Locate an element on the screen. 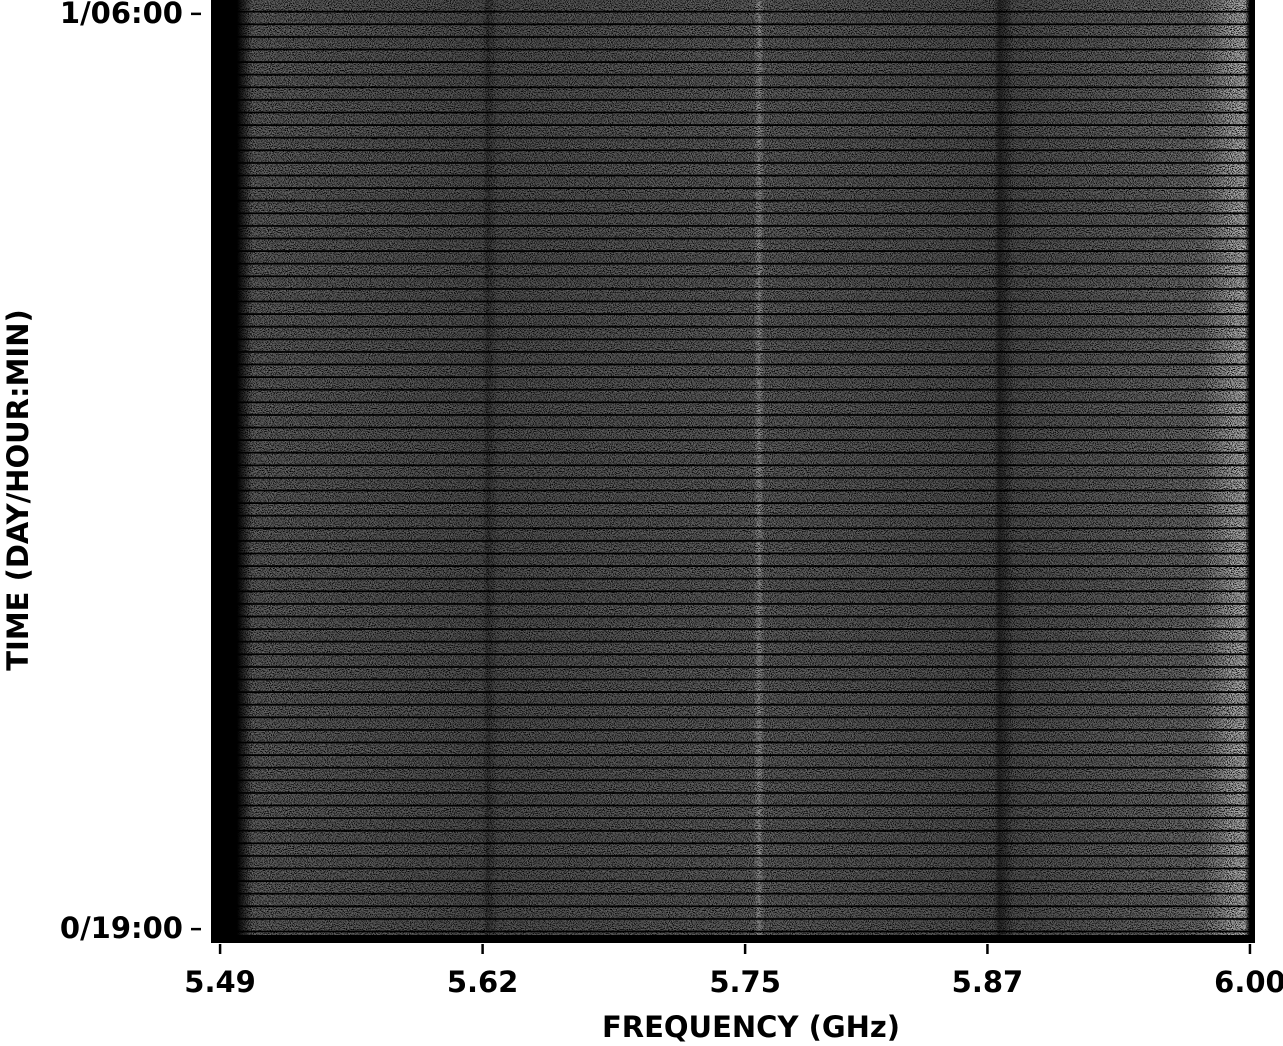 The height and width of the screenshot is (1046, 1283). x-tick-label: 5.75 is located at coordinates (745, 982).